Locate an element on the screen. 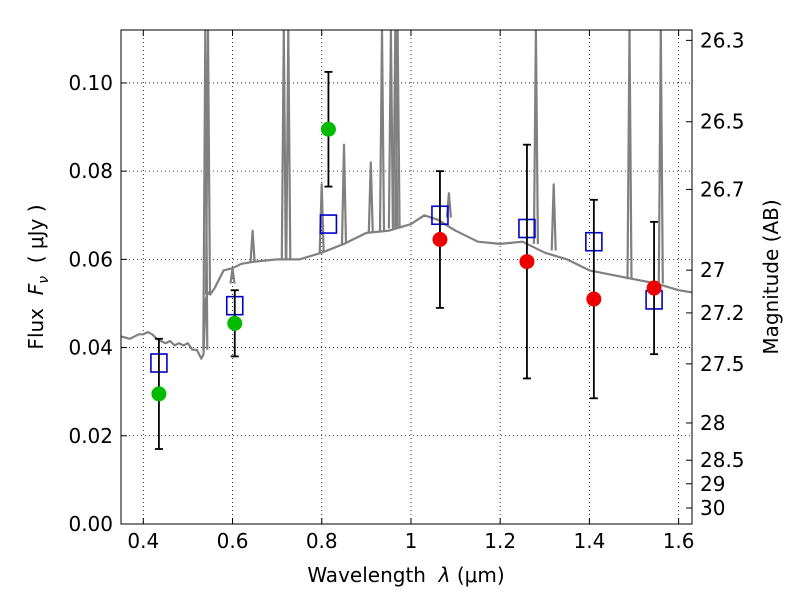  x-tick-label: 1.2 is located at coordinates (500, 541).